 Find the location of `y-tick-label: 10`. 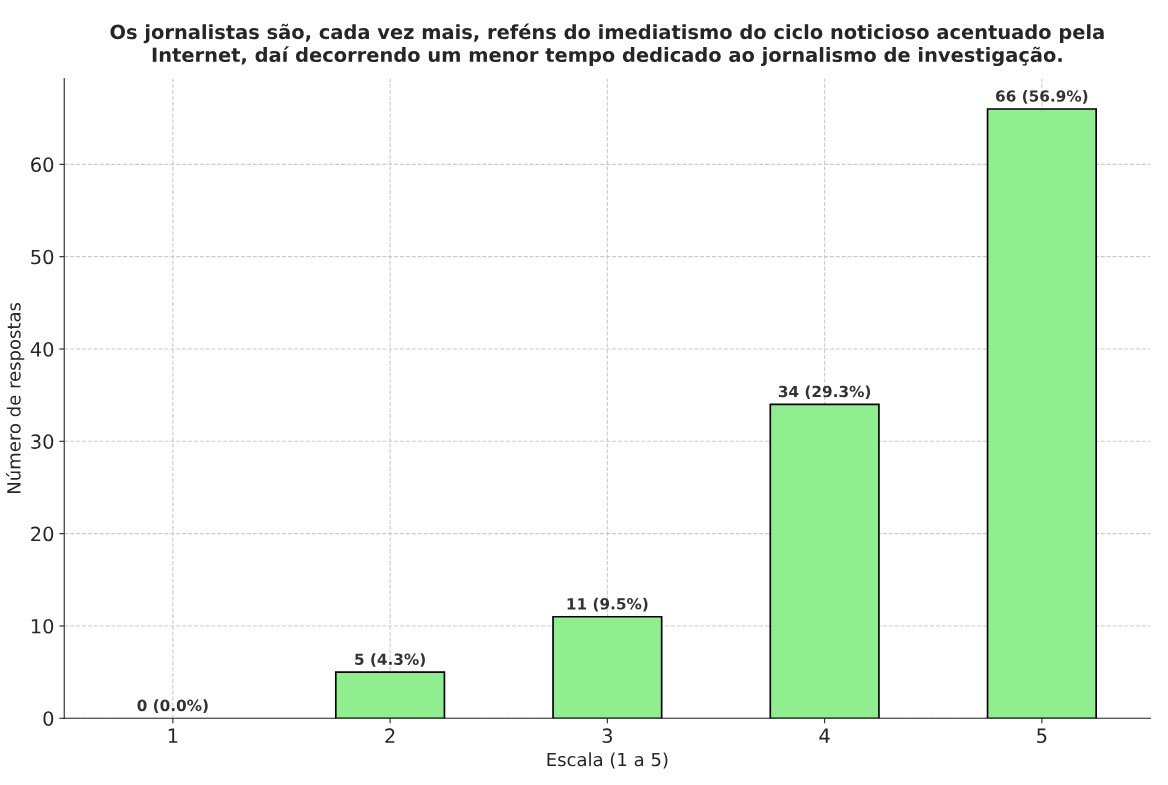

y-tick-label: 10 is located at coordinates (42, 626).